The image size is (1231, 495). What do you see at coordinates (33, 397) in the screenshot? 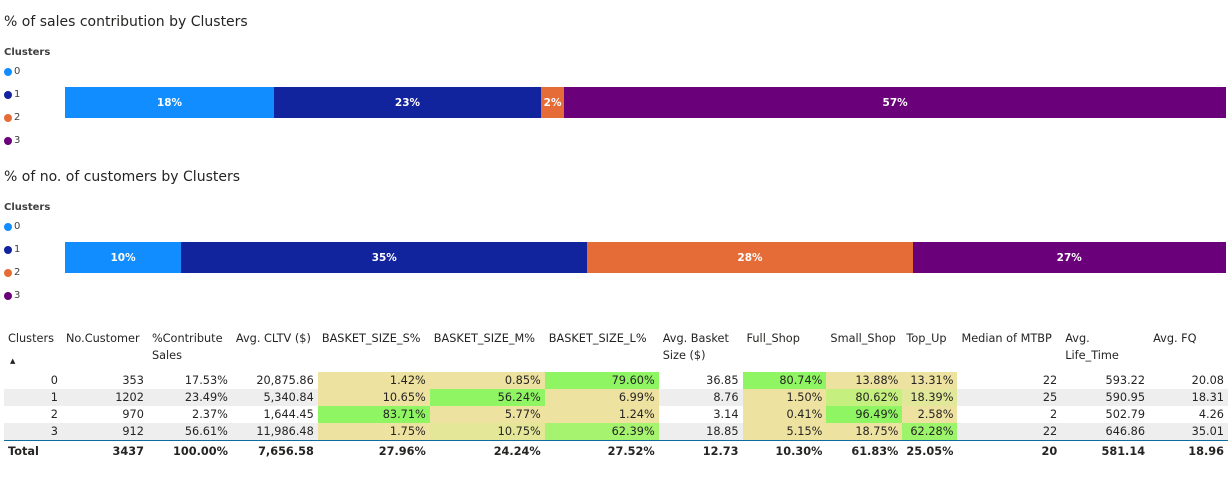
I see `table-cell: 1` at bounding box center [33, 397].